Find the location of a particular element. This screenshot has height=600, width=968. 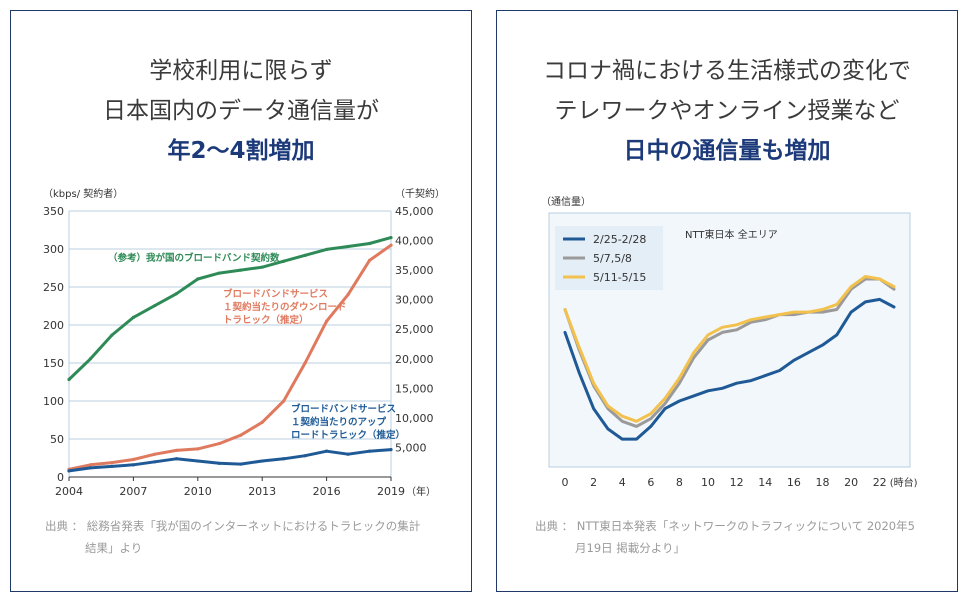

legend-label-2: 5/7,5/8 is located at coordinates (612, 258).